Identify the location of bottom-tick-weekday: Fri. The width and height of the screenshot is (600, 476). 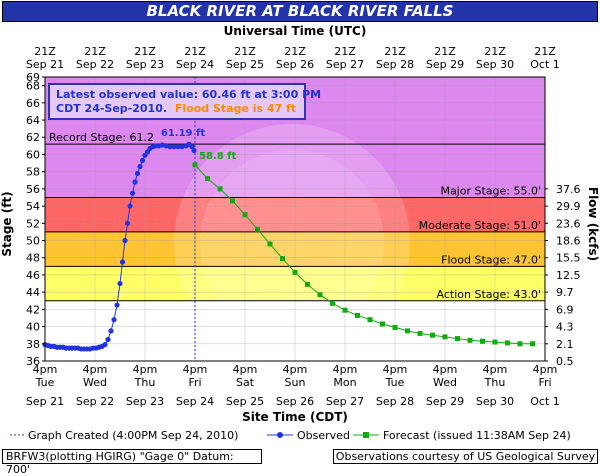
(544, 382).